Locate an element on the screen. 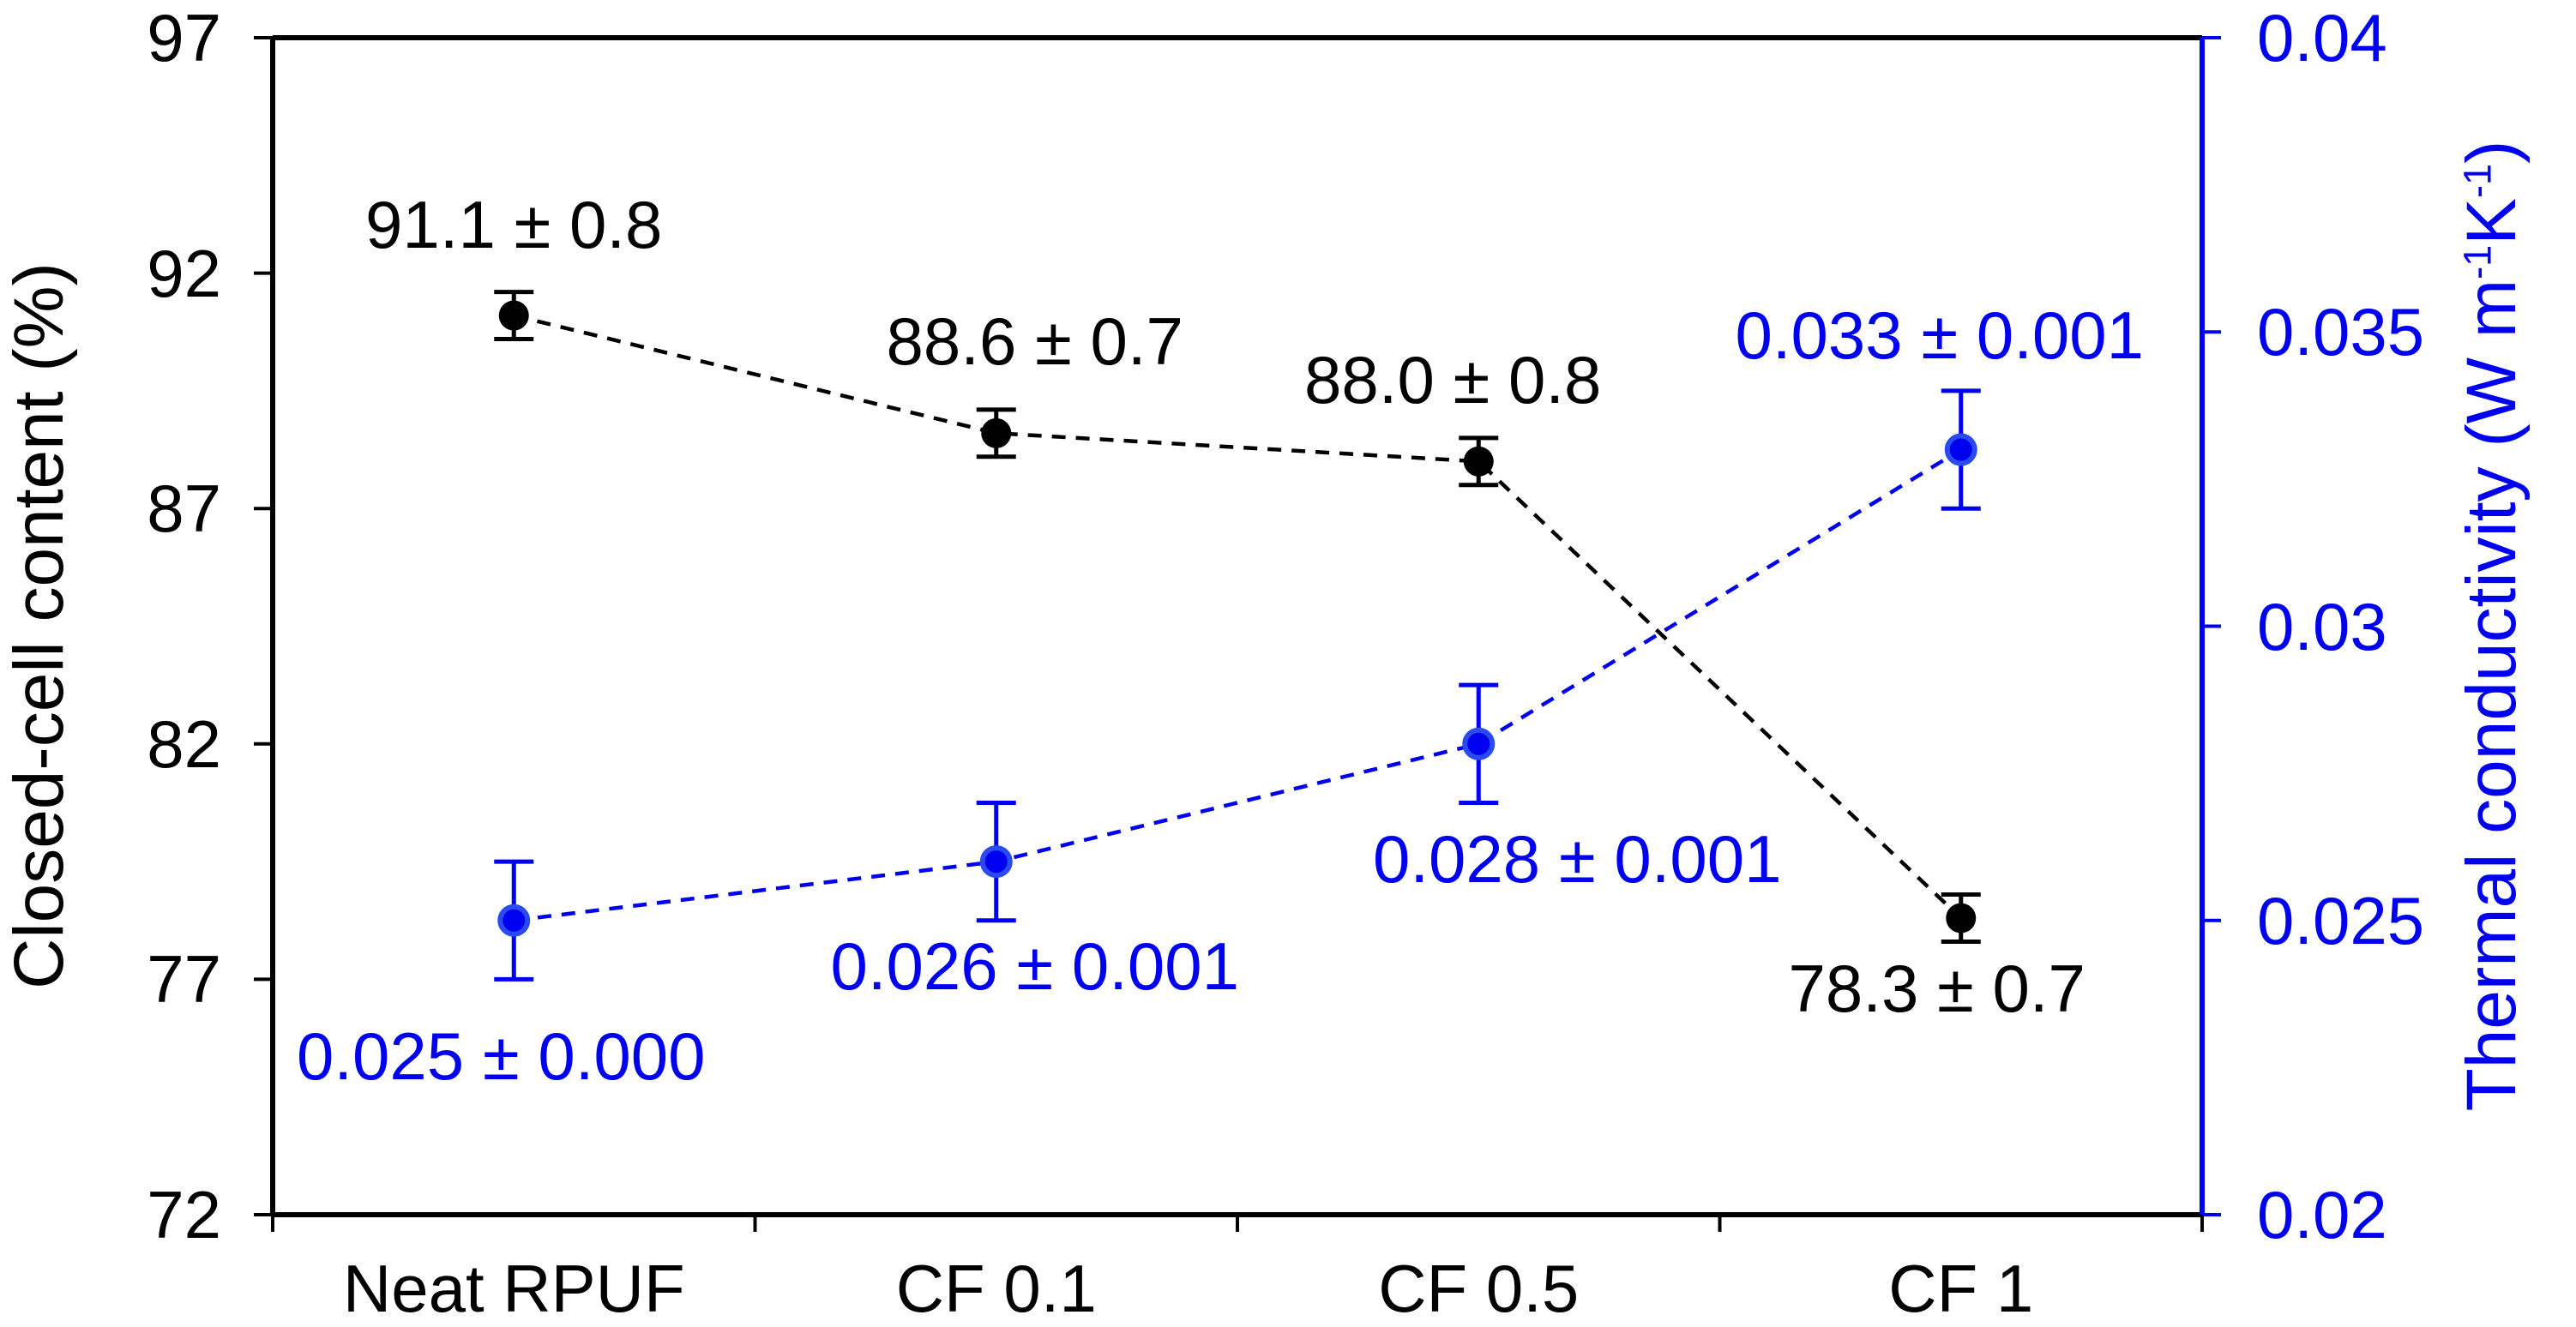  right-axis-tick-label: 0.035 is located at coordinates (2341, 332).